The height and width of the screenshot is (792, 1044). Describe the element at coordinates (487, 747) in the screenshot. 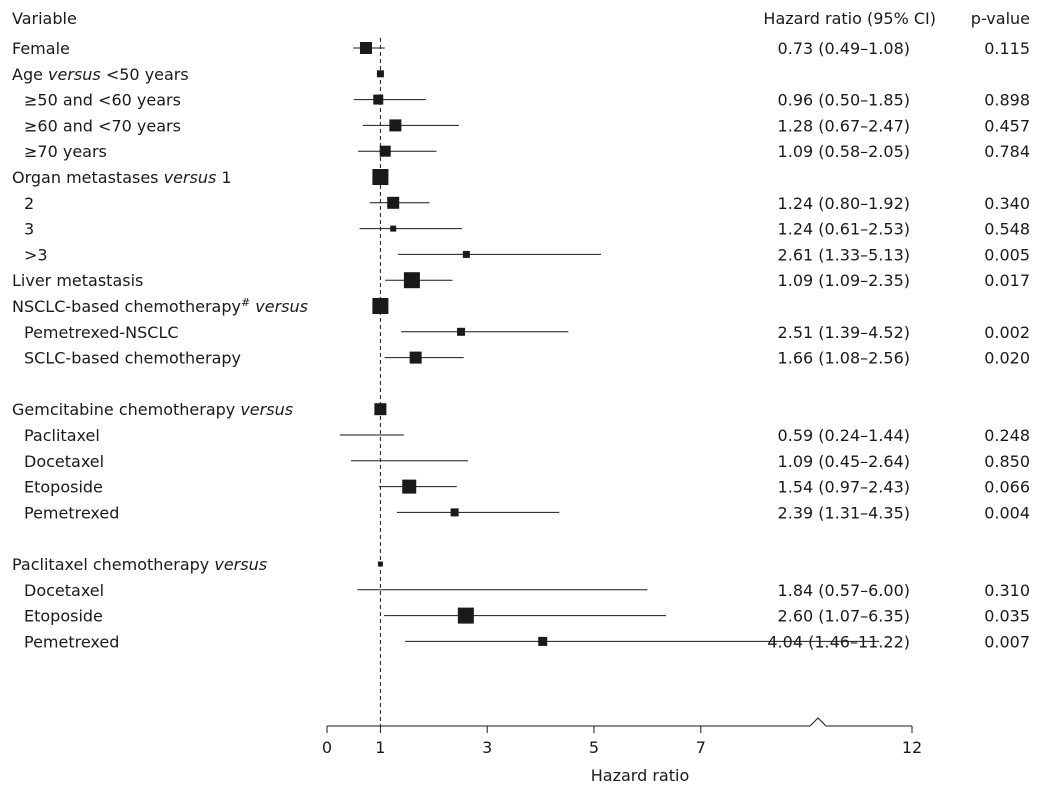

I see `x-tick-label: 3` at that location.